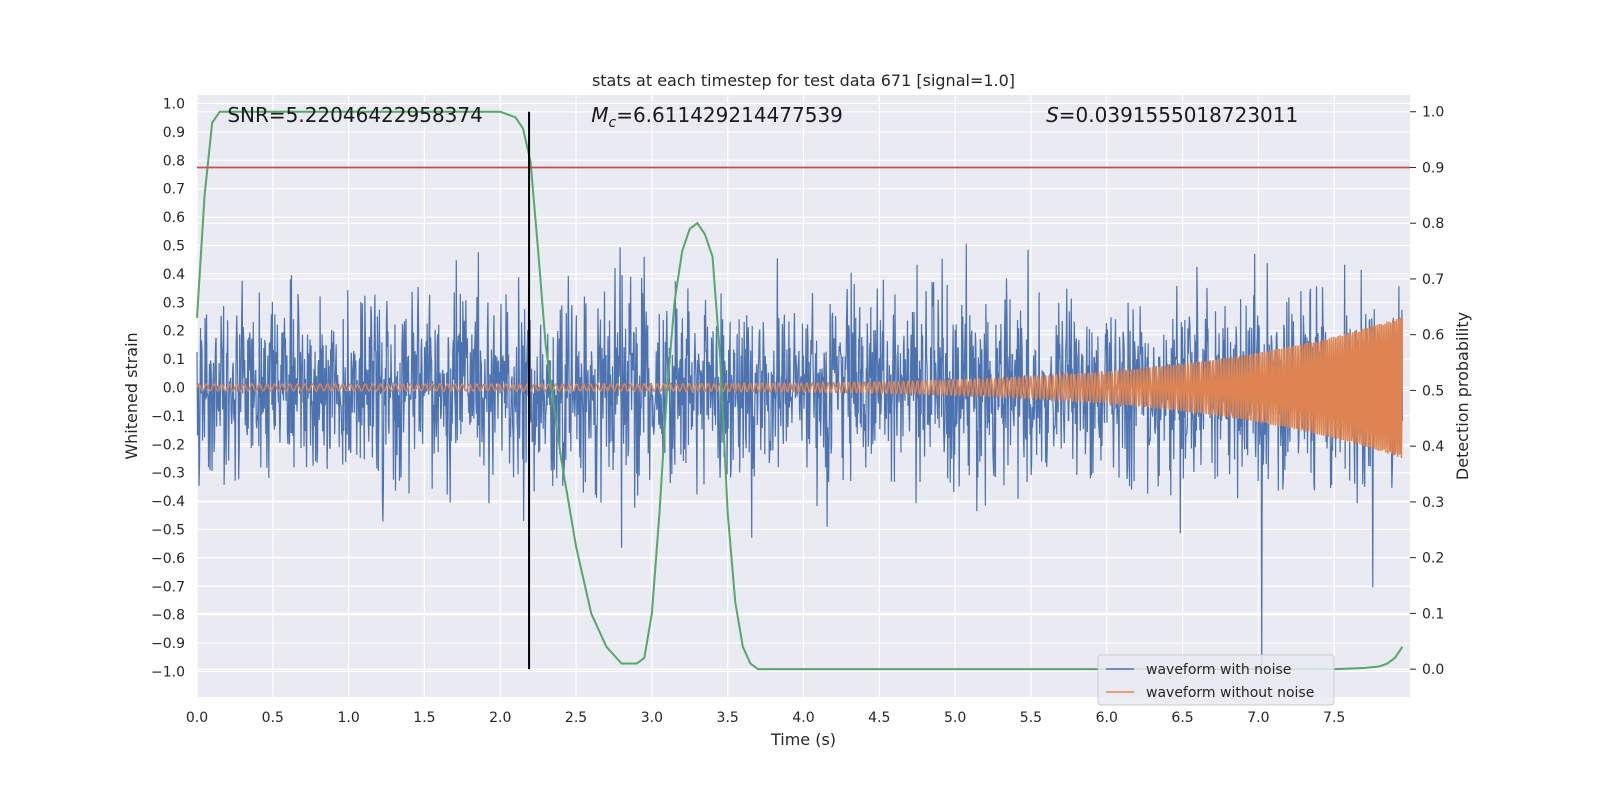 Image resolution: width=1600 pixels, height=800 pixels. Describe the element at coordinates (652, 718) in the screenshot. I see `x-tick-label: 3.0` at that location.